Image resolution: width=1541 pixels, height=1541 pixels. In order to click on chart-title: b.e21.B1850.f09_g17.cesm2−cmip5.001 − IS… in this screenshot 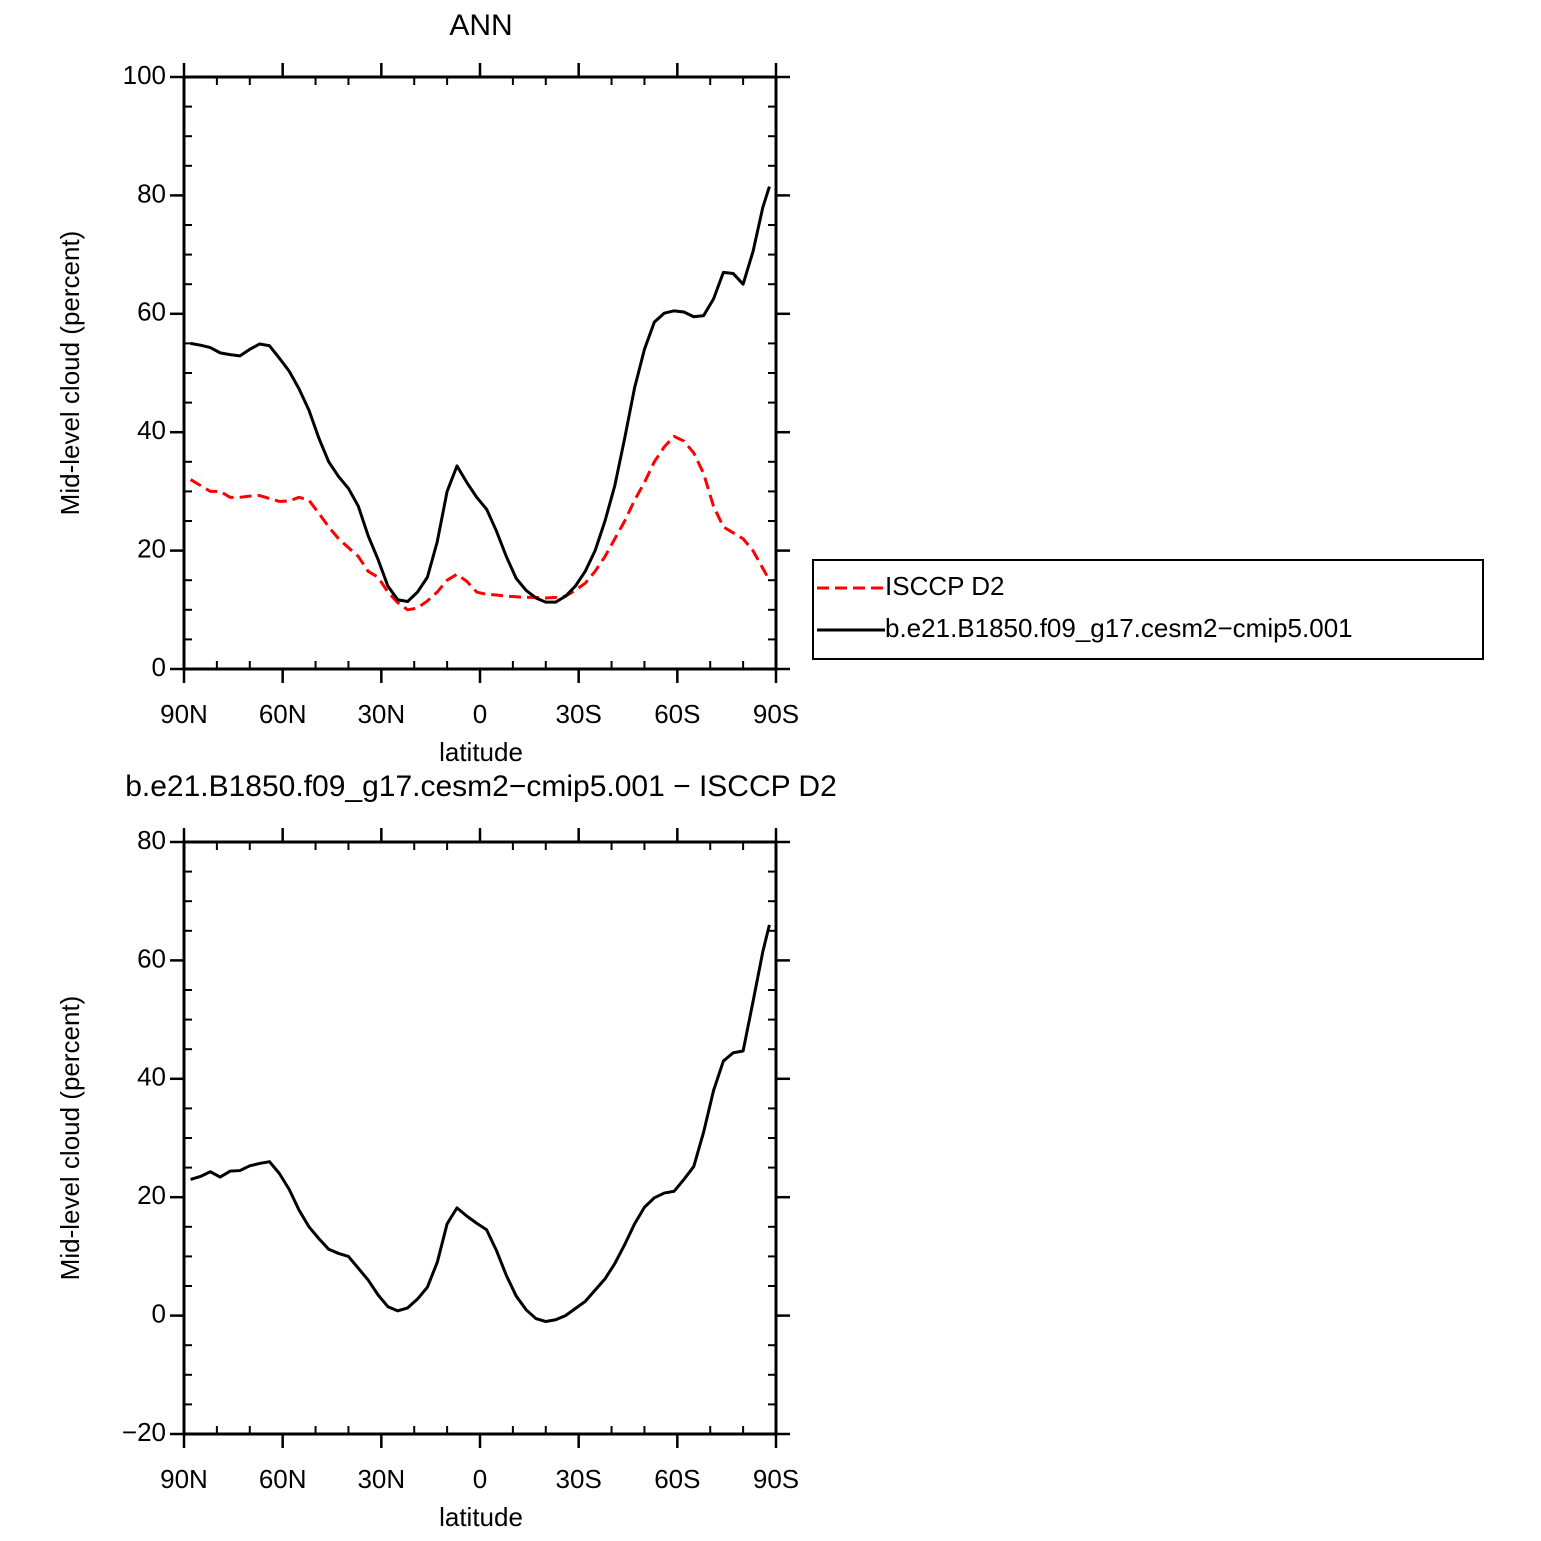, I will do `click(481, 786)`.